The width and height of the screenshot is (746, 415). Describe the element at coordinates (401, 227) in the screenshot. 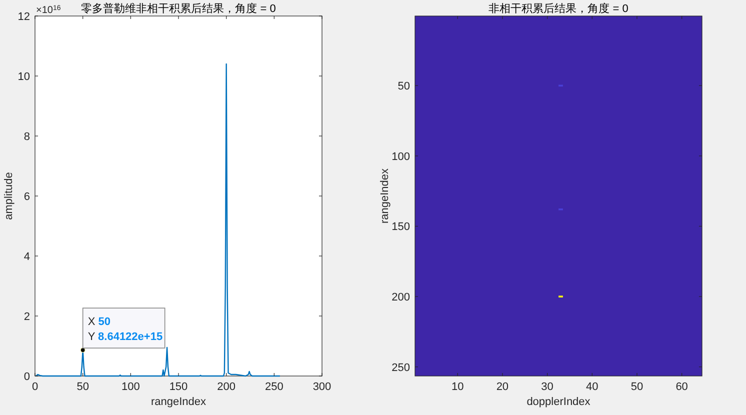

I see `y-tick-label: 150` at that location.